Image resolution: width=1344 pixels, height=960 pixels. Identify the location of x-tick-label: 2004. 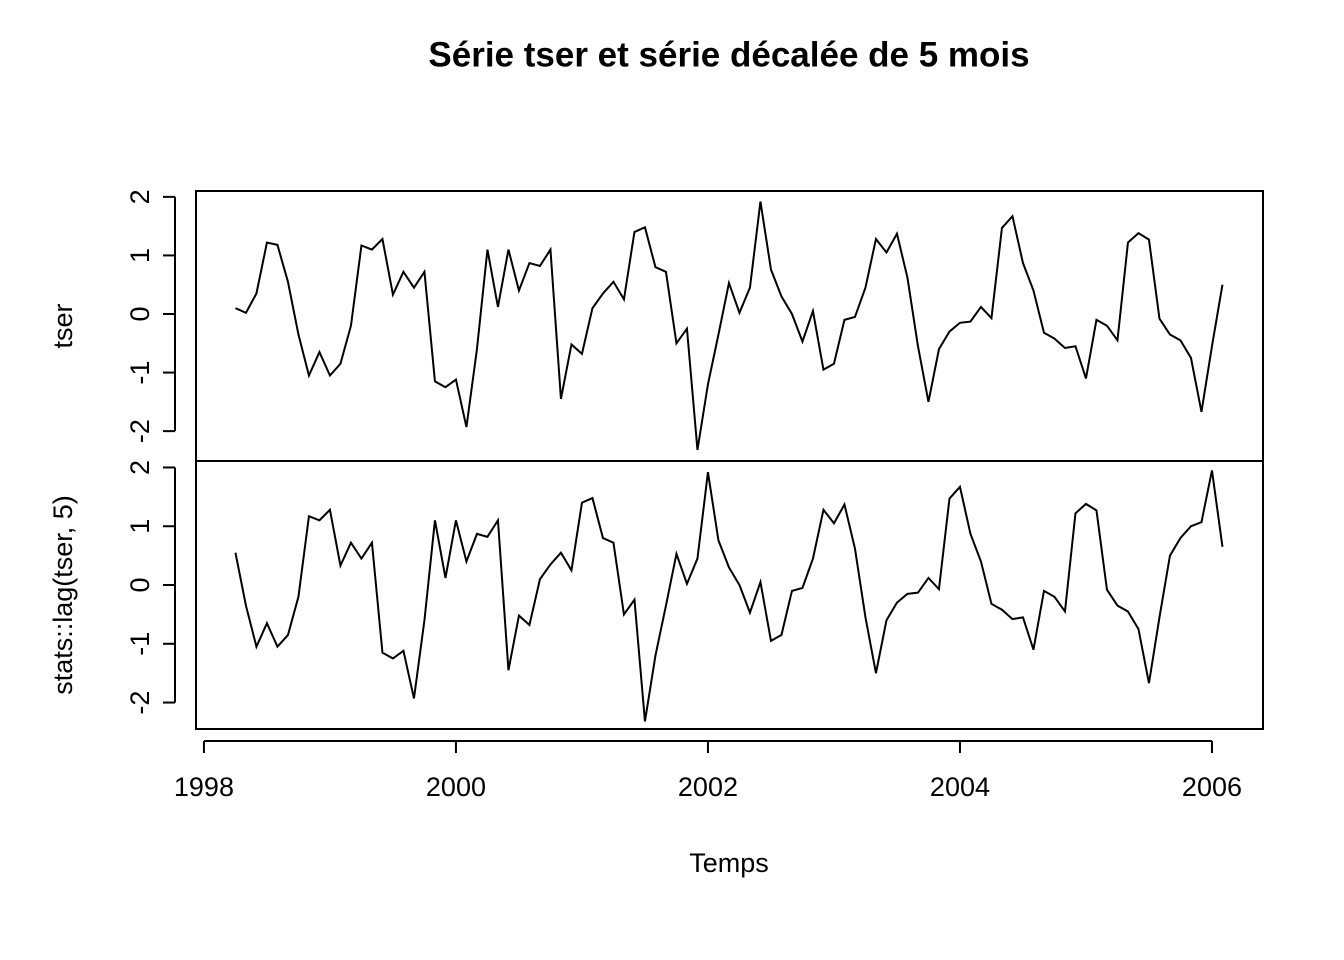
(960, 787).